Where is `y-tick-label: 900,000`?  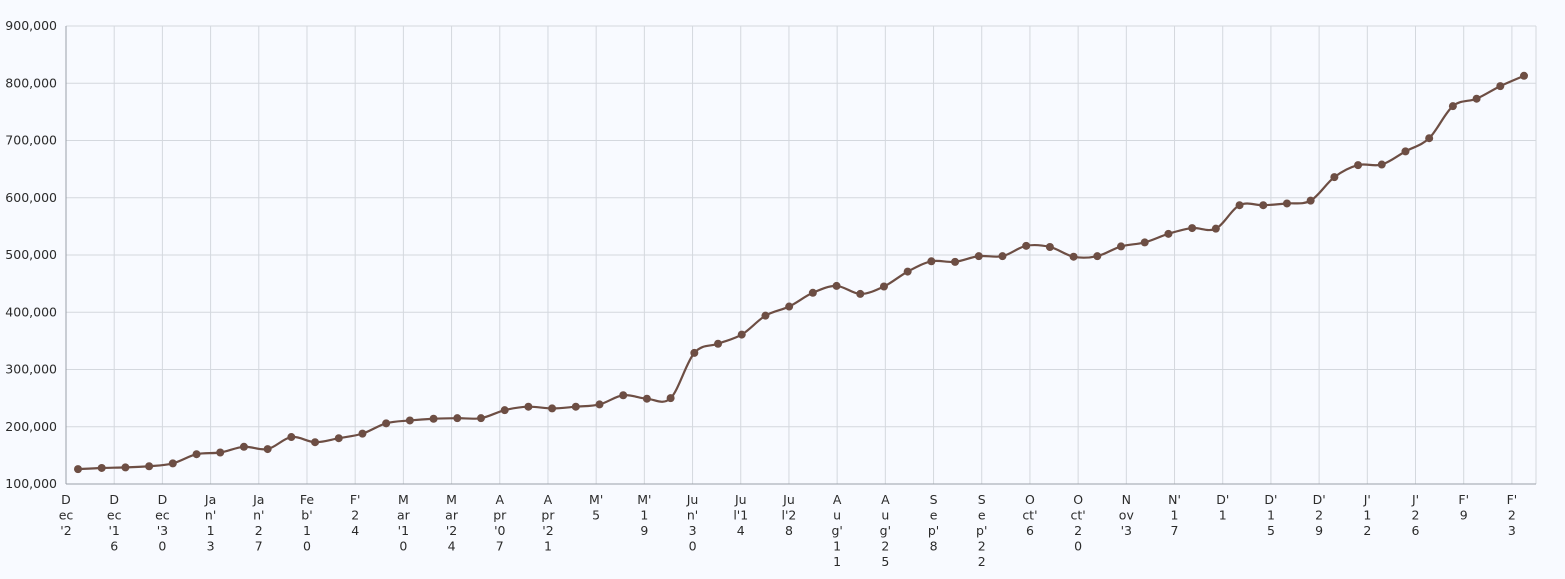
y-tick-label: 900,000 is located at coordinates (31, 25).